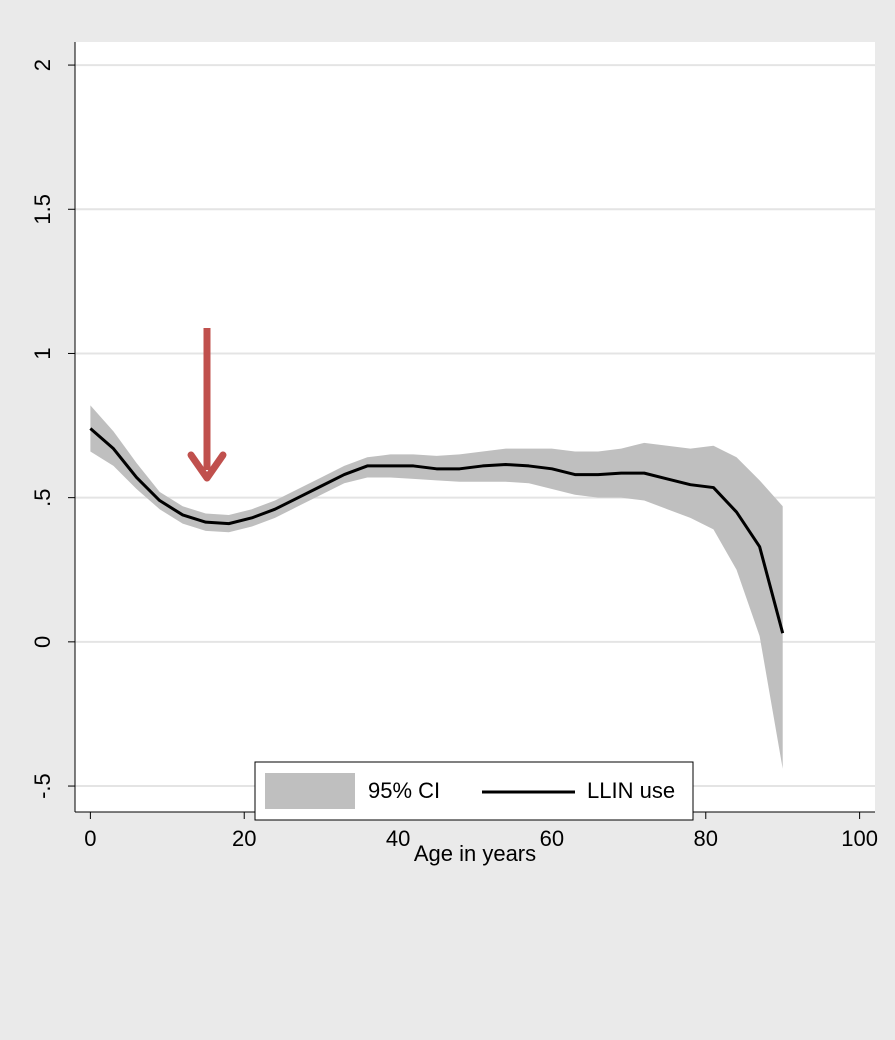  What do you see at coordinates (42, 65) in the screenshot?
I see `y-tick-label: 2` at bounding box center [42, 65].